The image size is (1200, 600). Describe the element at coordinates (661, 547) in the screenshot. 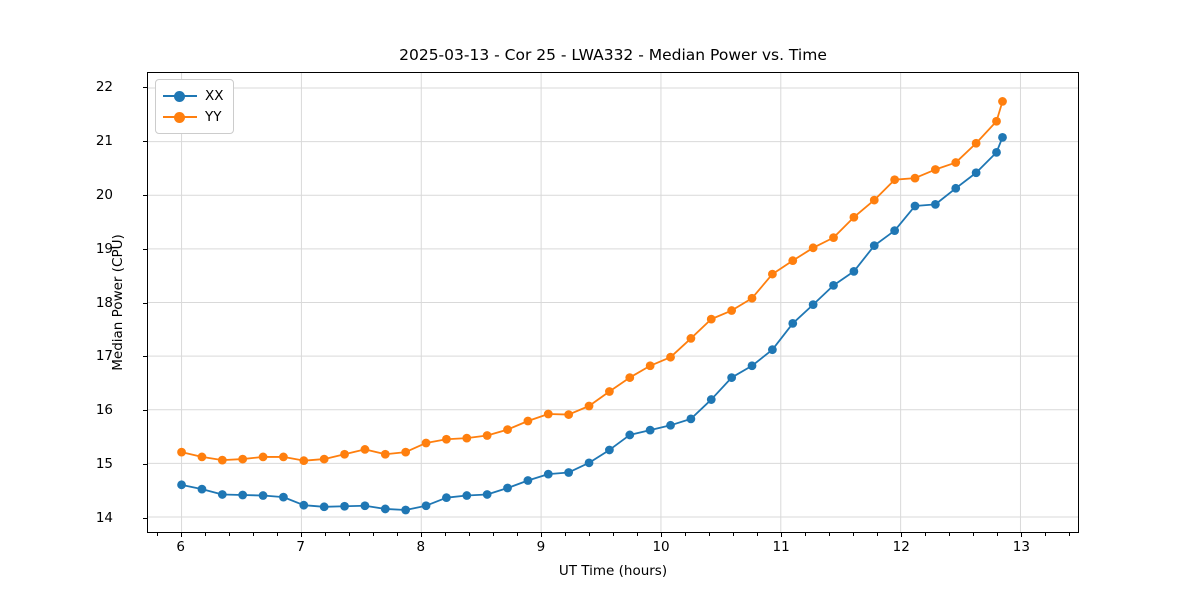

I see `x-tick-label: 10` at that location.